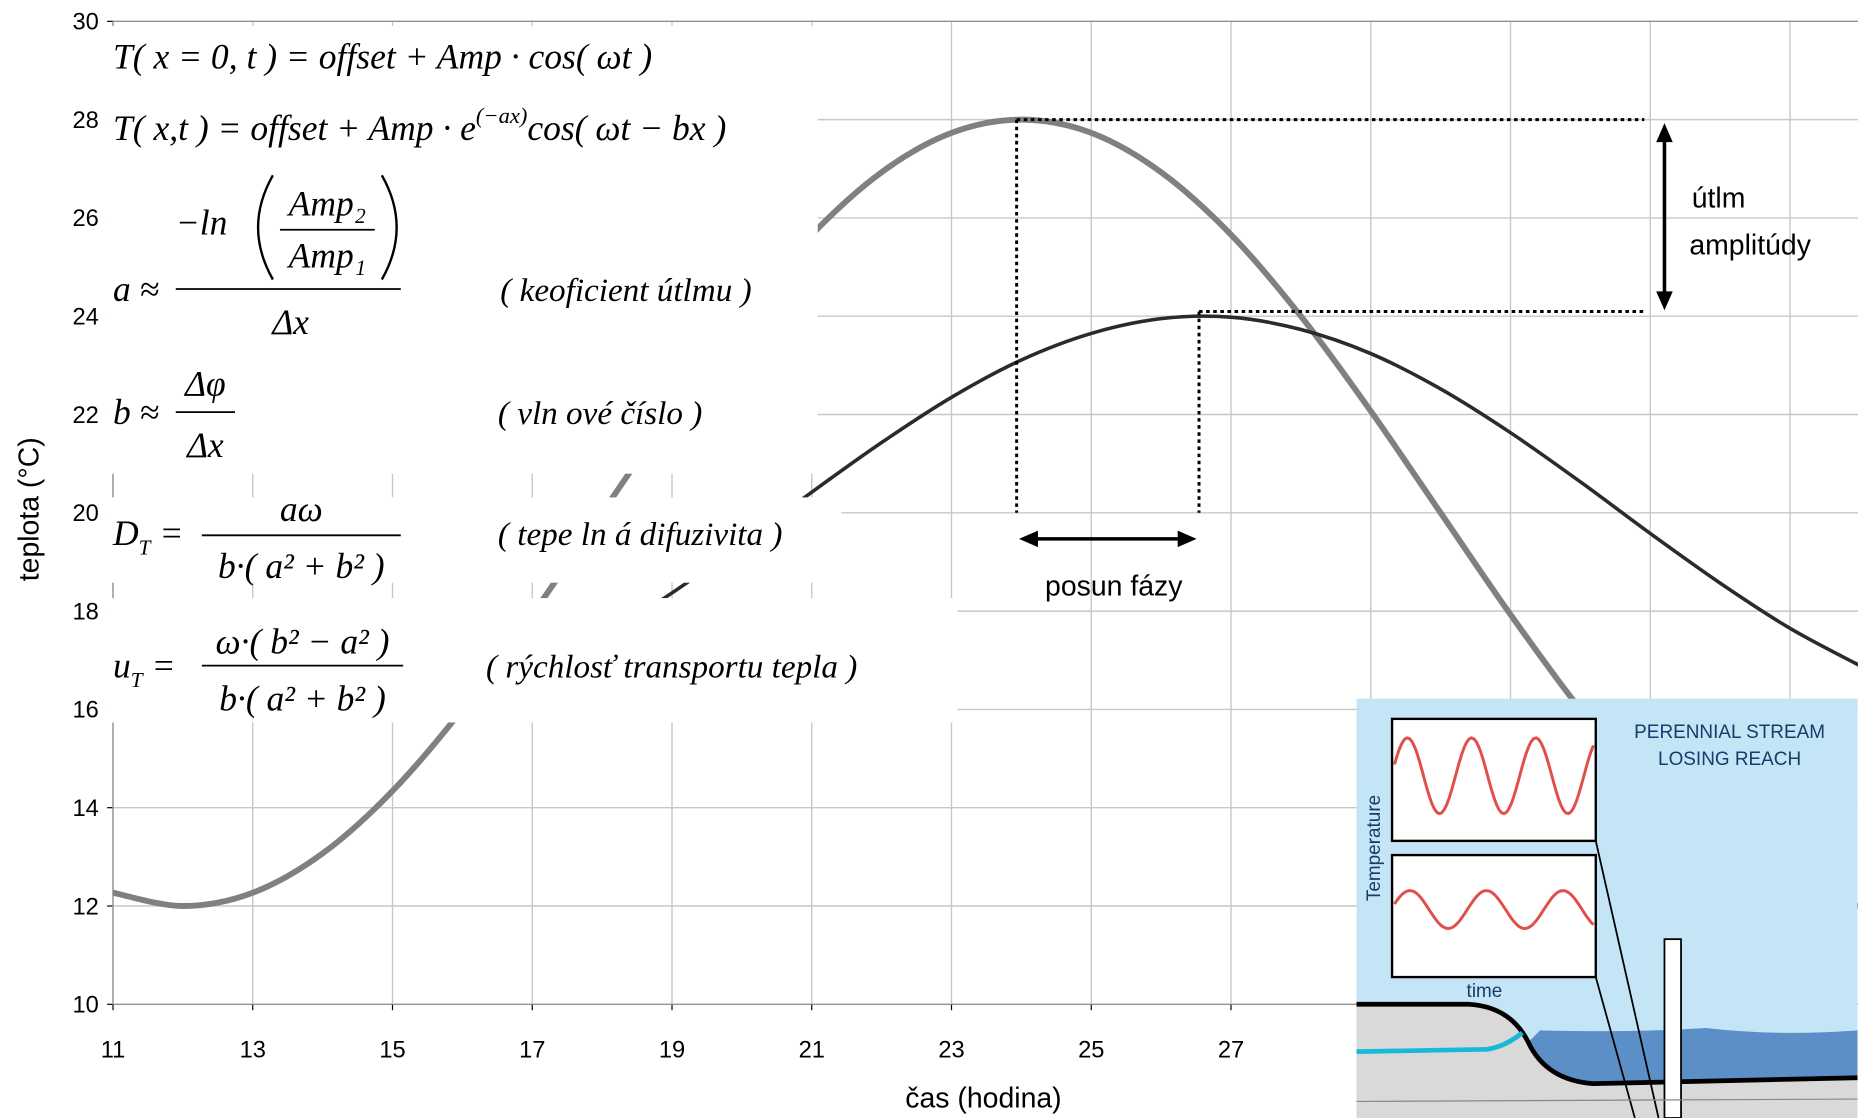 The width and height of the screenshot is (1858, 1118). I want to click on y-tick-label: 28, so click(85, 121).